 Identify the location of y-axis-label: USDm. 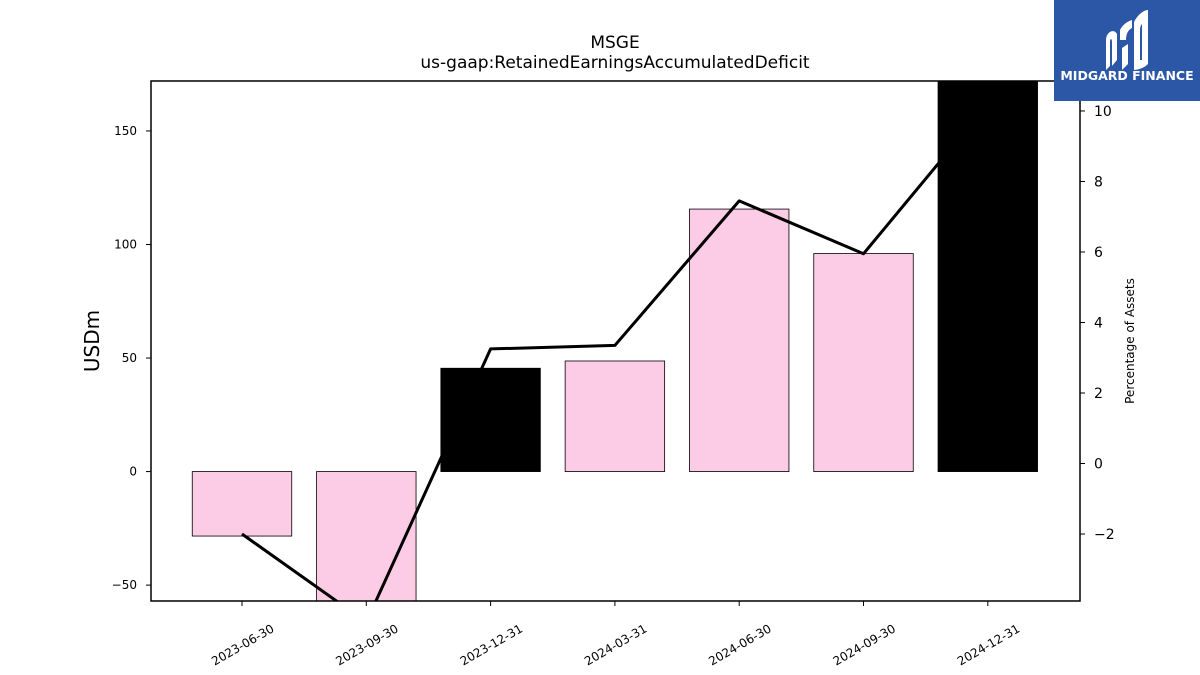
(92, 341).